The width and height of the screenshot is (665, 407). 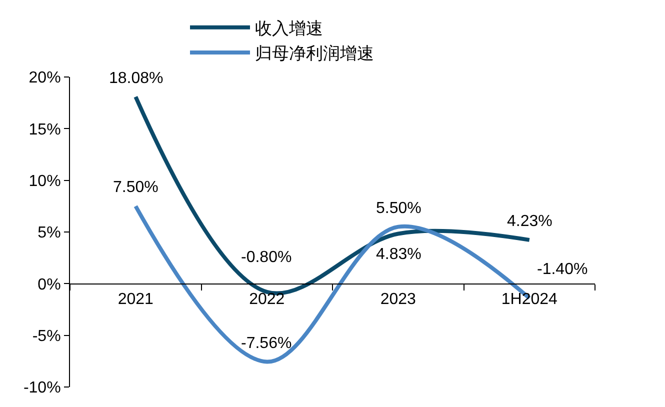 What do you see at coordinates (46, 336) in the screenshot?
I see `y-tick-label: -5%` at bounding box center [46, 336].